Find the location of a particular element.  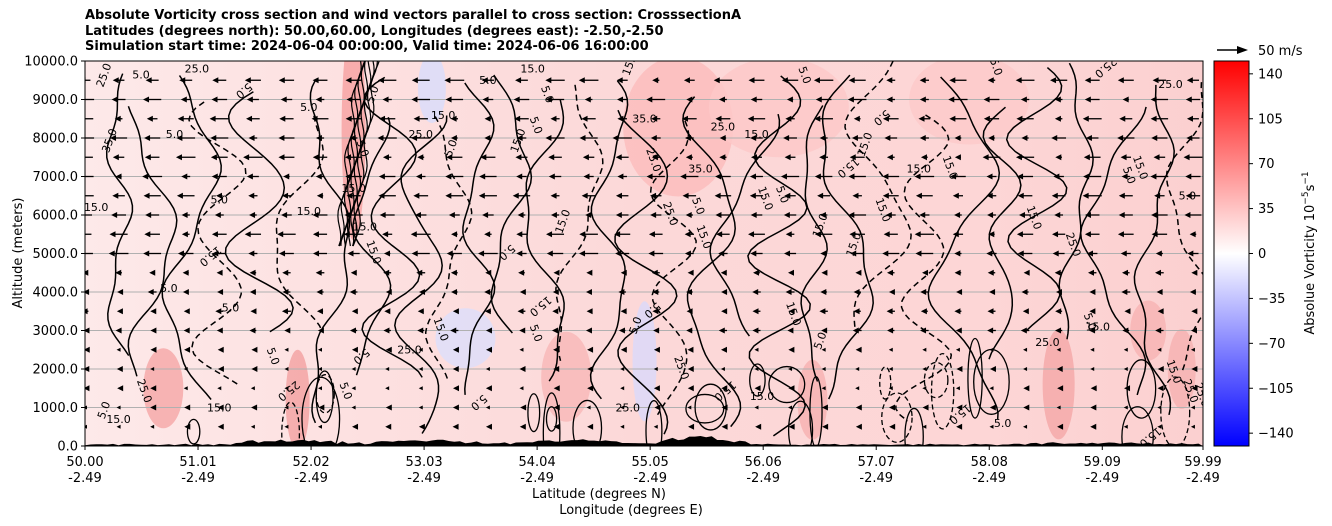

y-tick-label: 1000.0 is located at coordinates (56, 408).